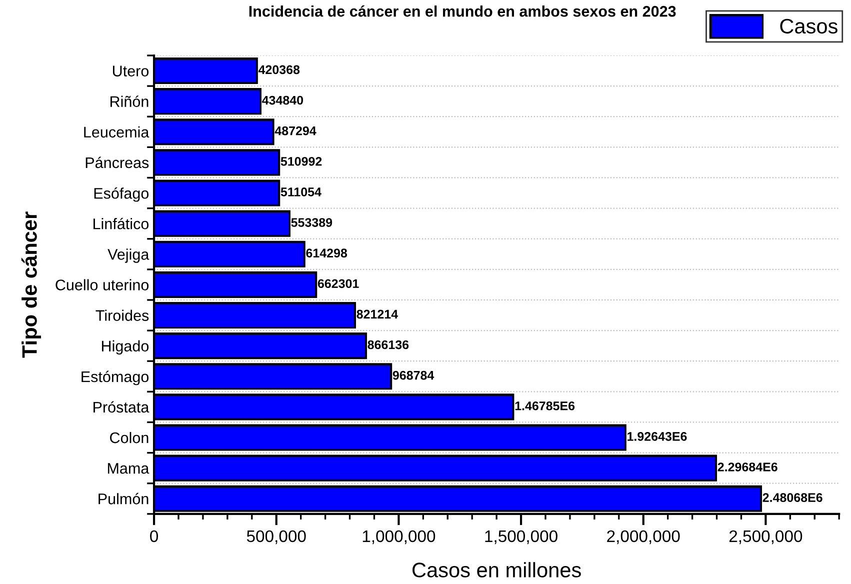 The height and width of the screenshot is (584, 851). What do you see at coordinates (154, 536) in the screenshot?
I see `x-tick-label: 0` at bounding box center [154, 536].